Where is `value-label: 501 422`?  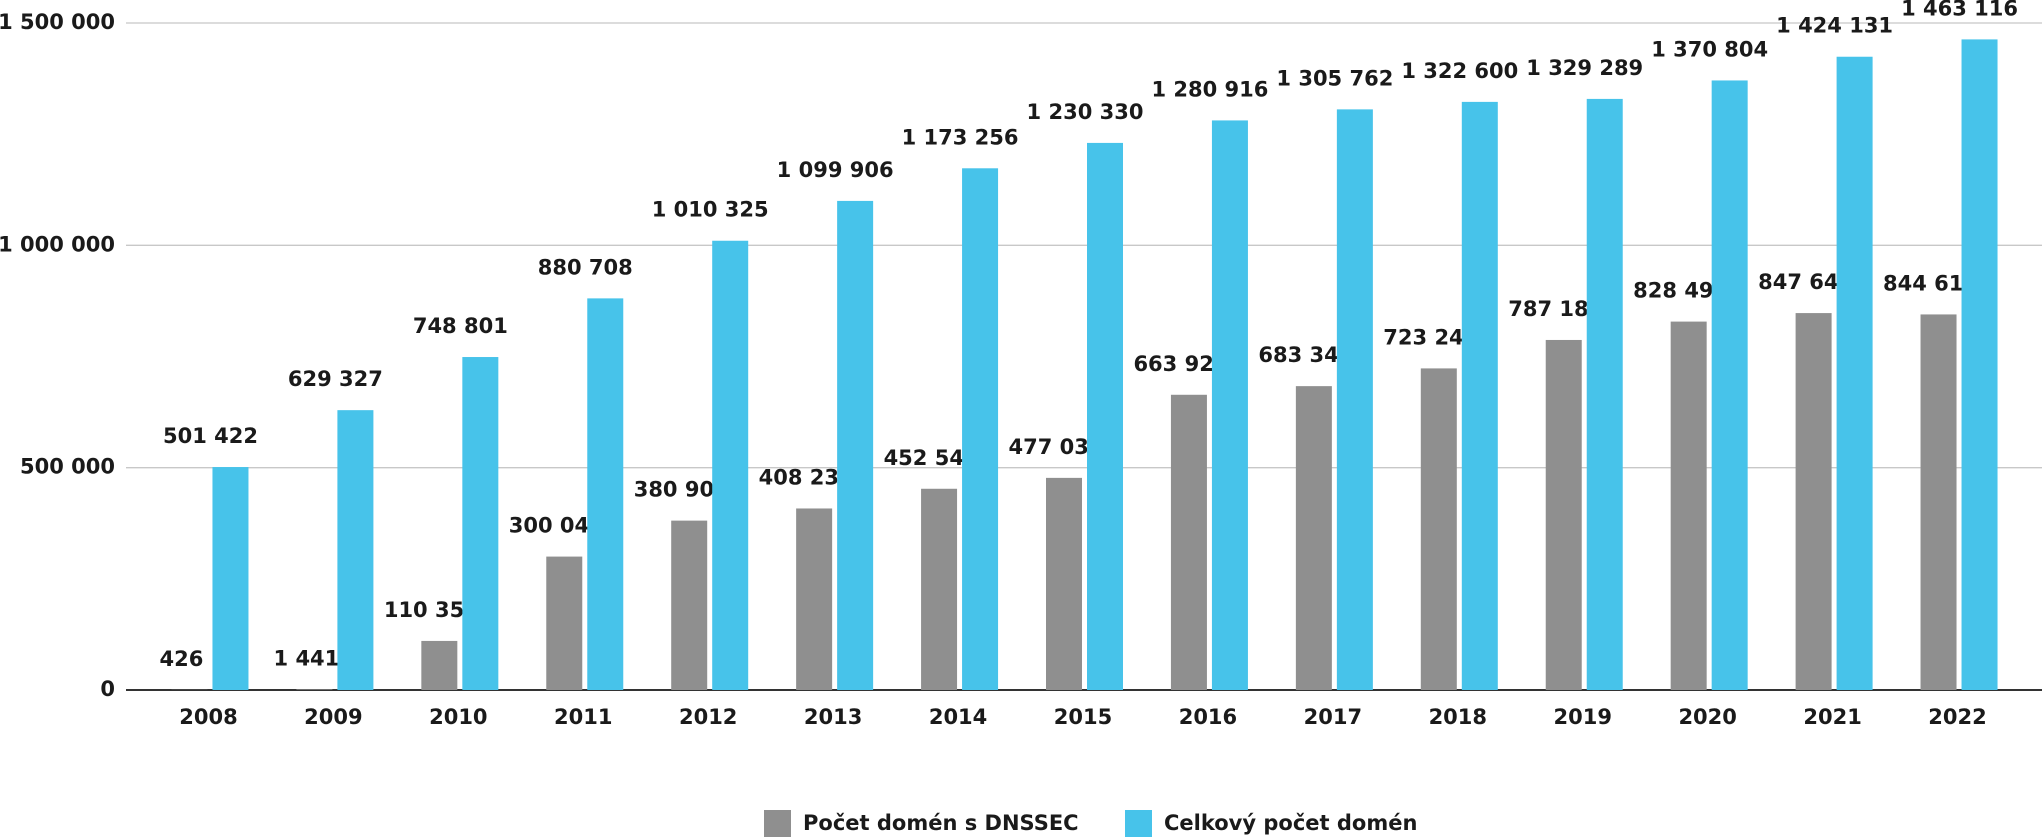 value-label: 501 422 is located at coordinates (210, 436).